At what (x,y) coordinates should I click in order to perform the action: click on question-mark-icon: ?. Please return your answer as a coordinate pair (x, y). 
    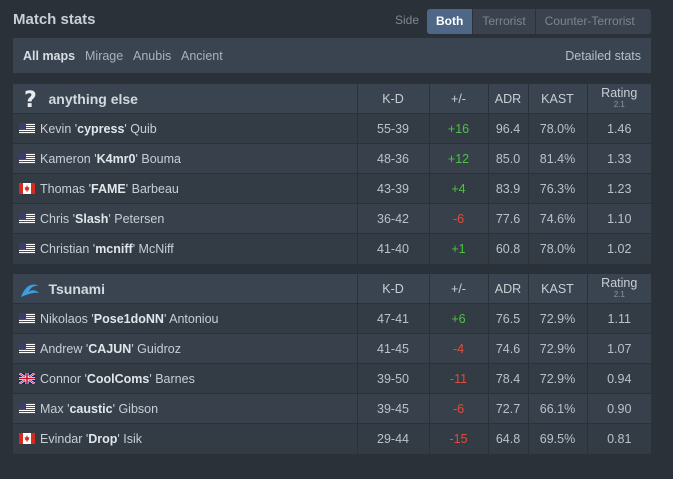
    Looking at the image, I should click on (30, 100).